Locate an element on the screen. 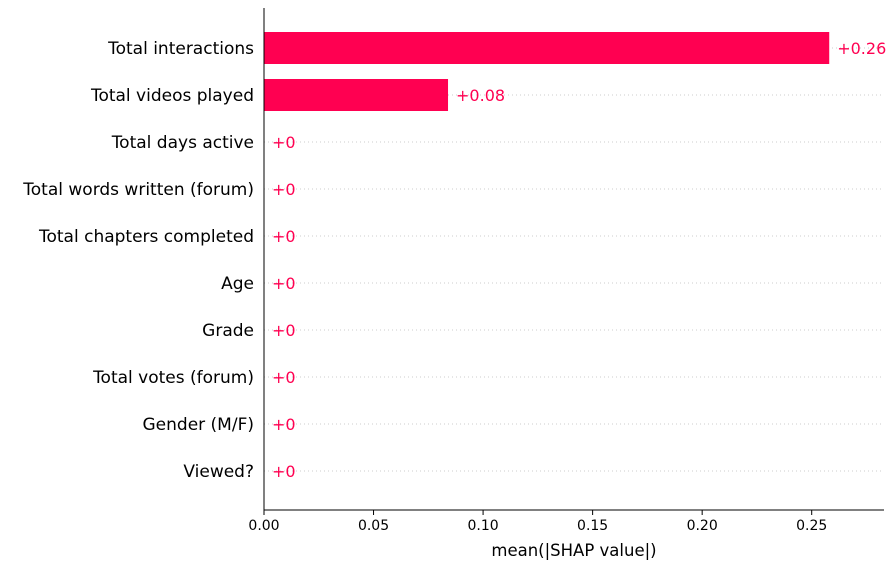 The width and height of the screenshot is (894, 568). x-tick-label: 0.15 is located at coordinates (592, 526).